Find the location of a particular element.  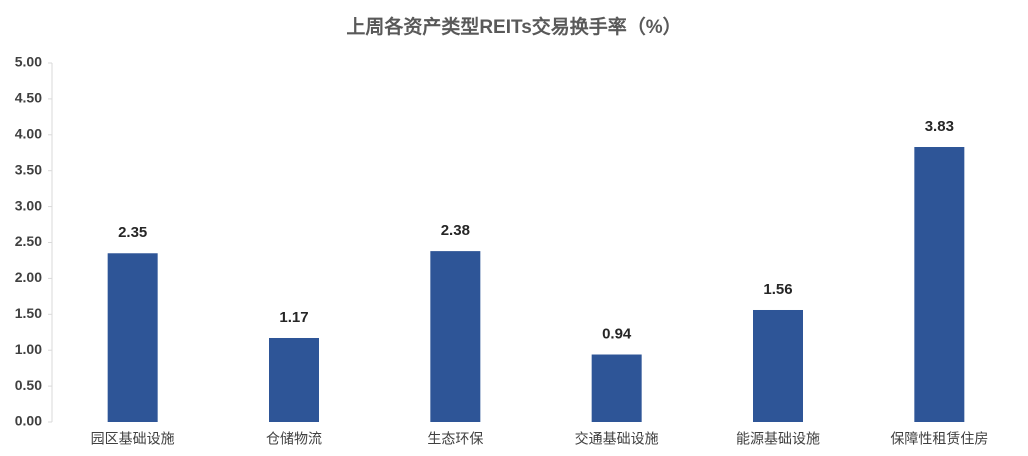

value-label: 1.17 is located at coordinates (293, 317).